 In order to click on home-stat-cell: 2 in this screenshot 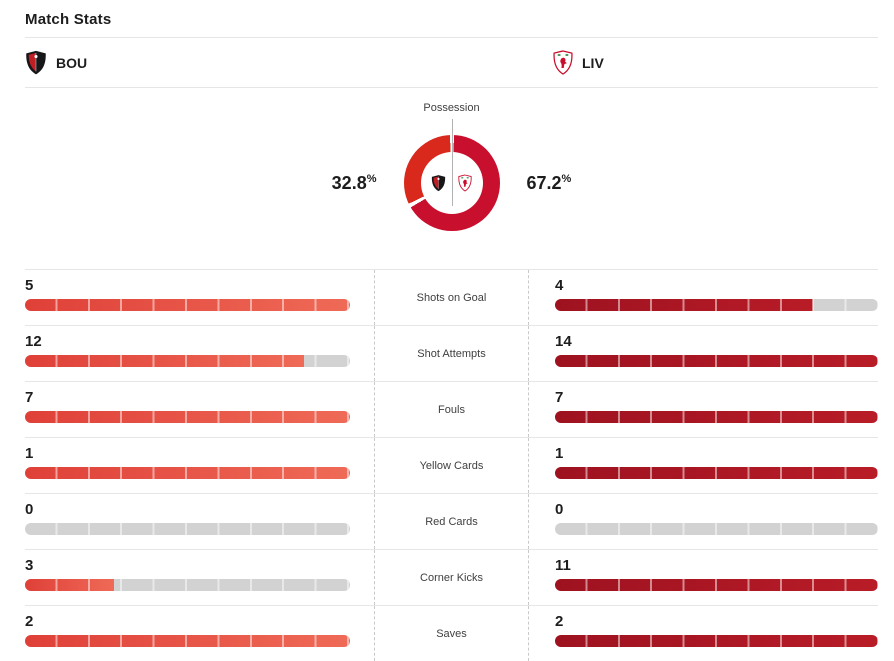, I will do `click(199, 633)`.